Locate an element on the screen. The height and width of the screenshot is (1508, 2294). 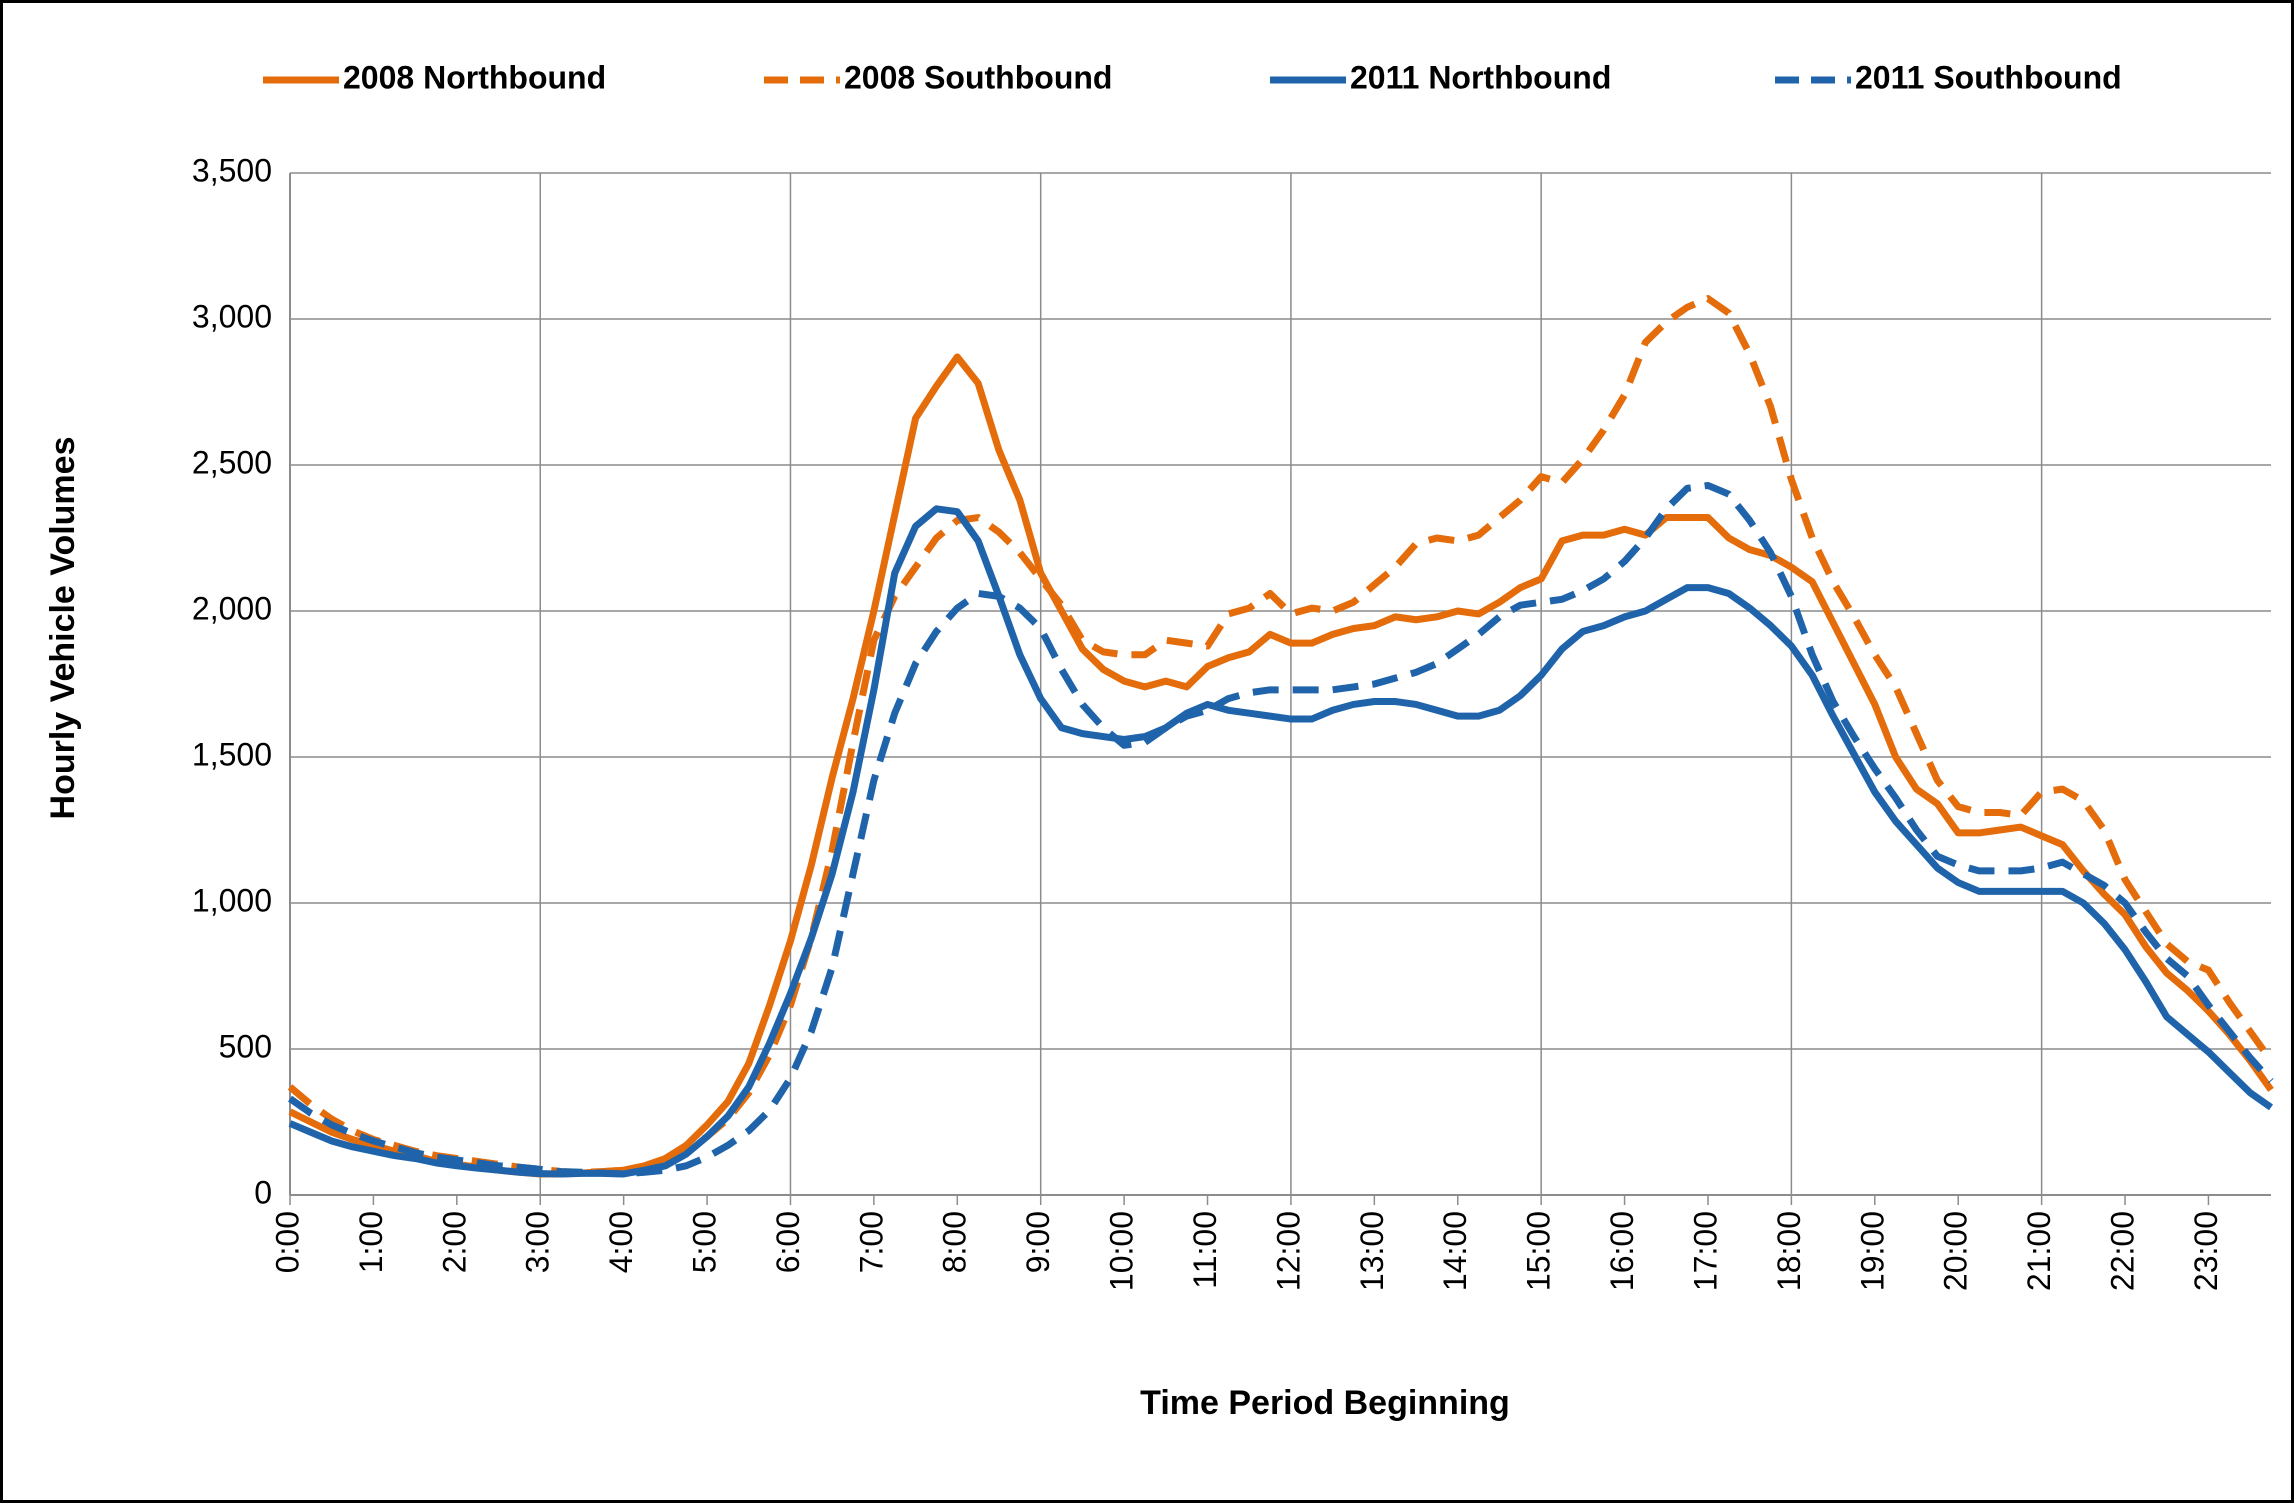
x-tick-label: 5:00 is located at coordinates (705, 1242).